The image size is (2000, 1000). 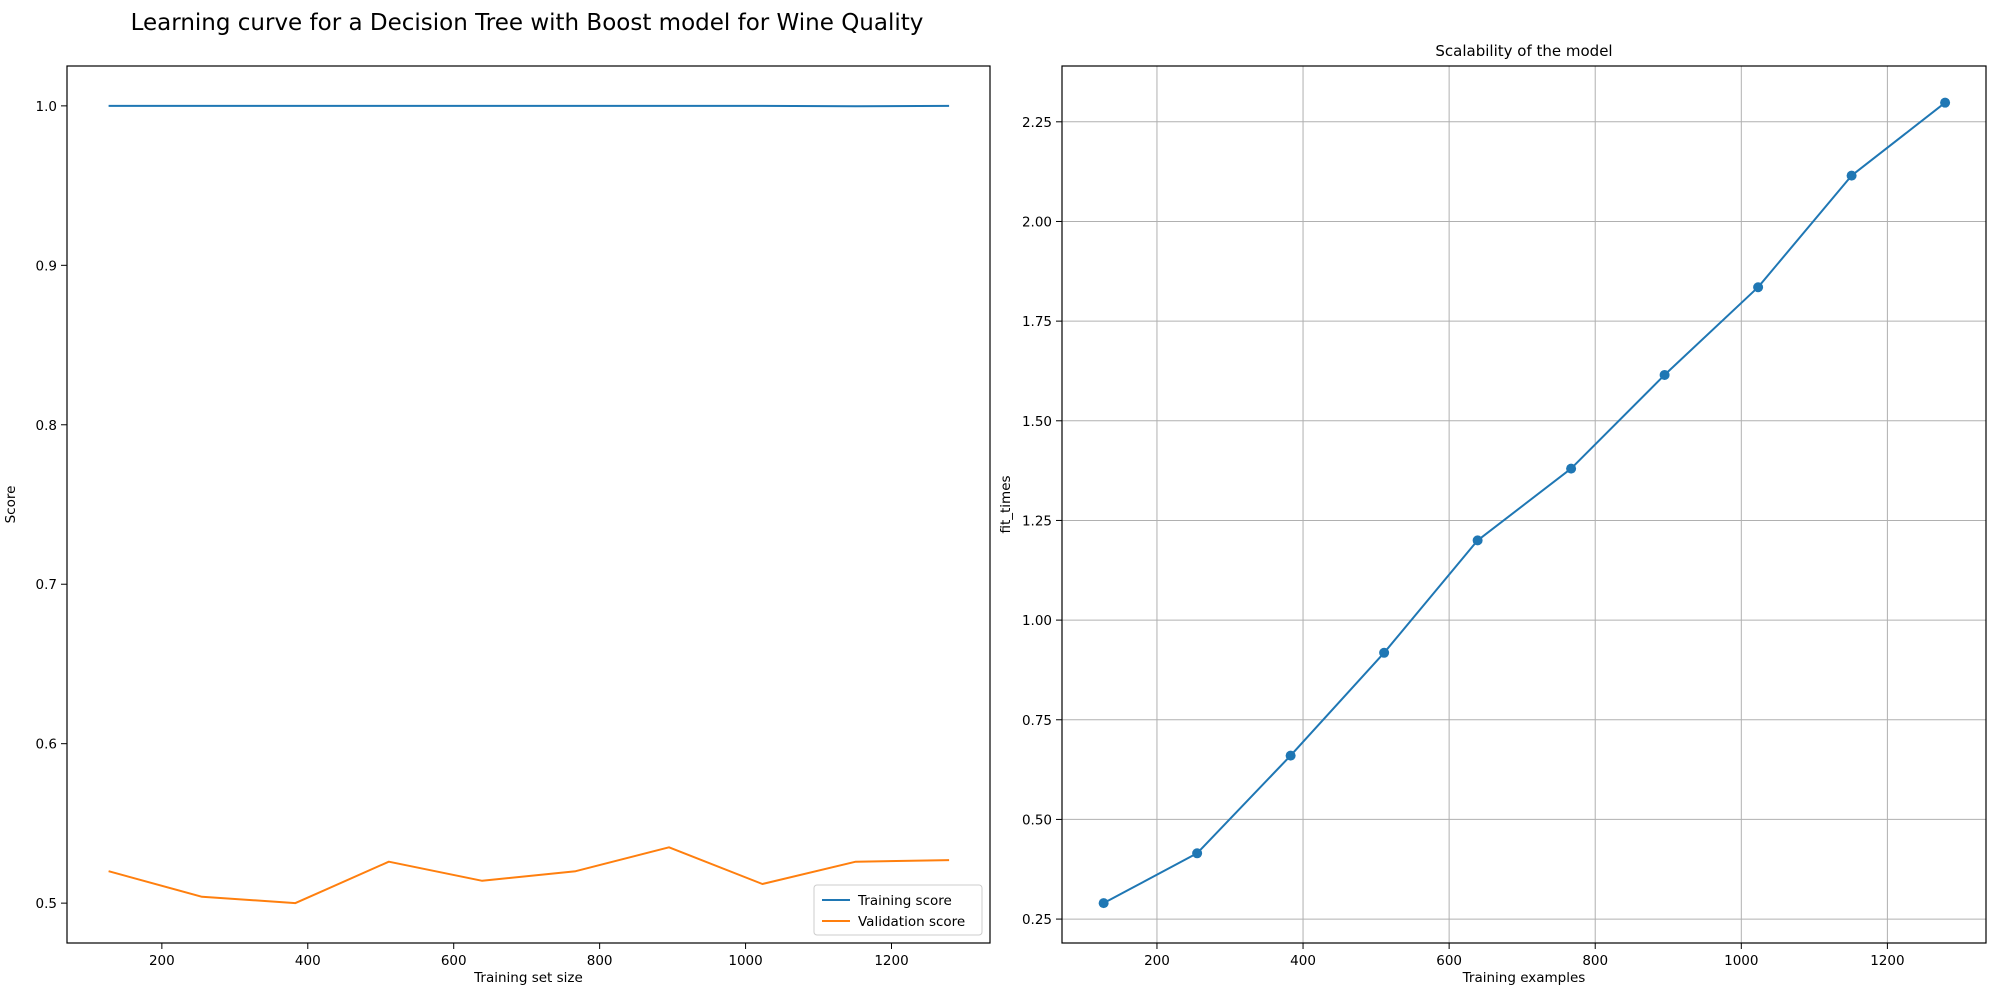 I want to click on right-y-axis-ticks: 0.25 0.50 0.75 1.00 1.25 1.50 1.75 2.00 2.25, so click(x=1042, y=521).